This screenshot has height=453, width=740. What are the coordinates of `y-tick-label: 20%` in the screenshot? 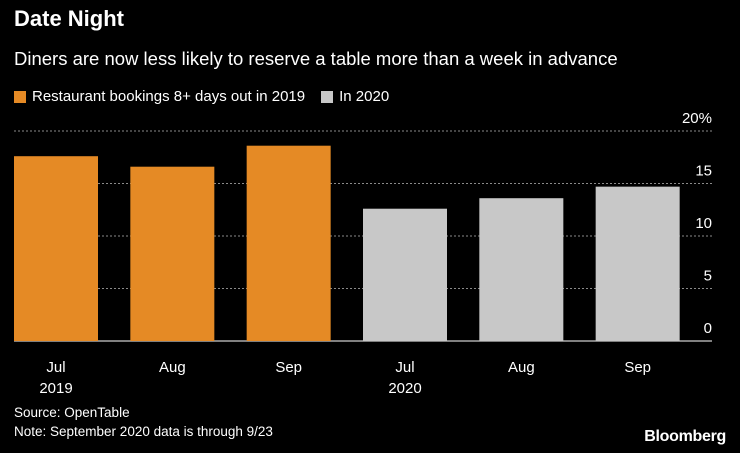 It's located at (697, 118).